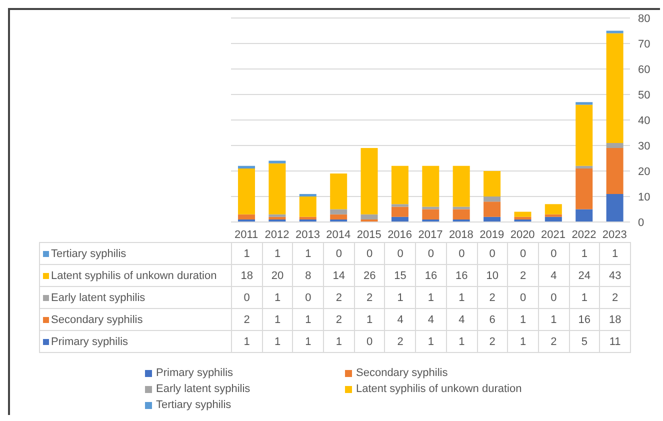 This screenshot has width=663, height=421. Describe the element at coordinates (308, 275) in the screenshot. I see `data-label: 8` at that location.